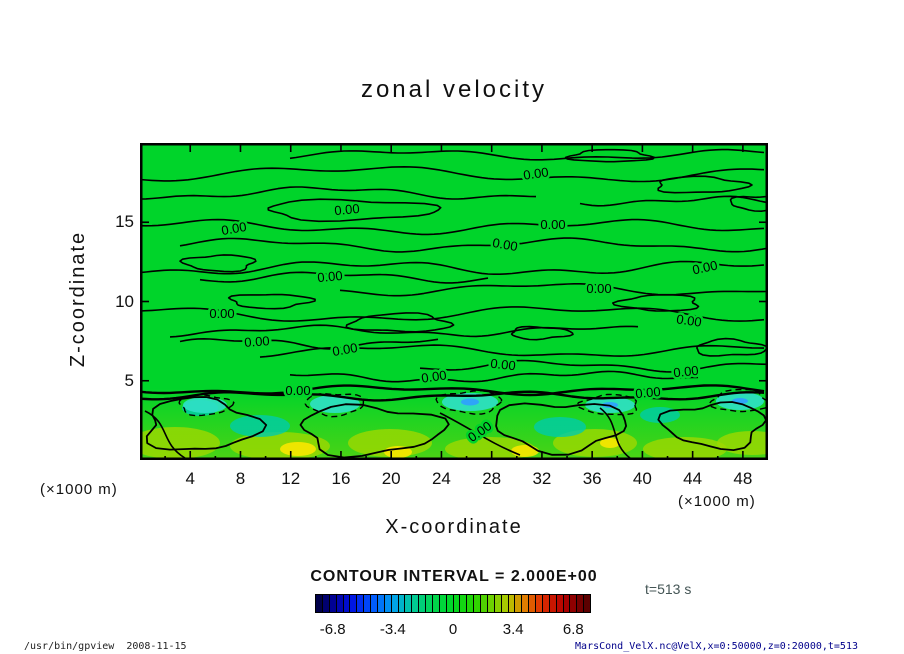 This screenshot has height=654, width=904. I want to click on x-tick-label: 4, so click(190, 478).